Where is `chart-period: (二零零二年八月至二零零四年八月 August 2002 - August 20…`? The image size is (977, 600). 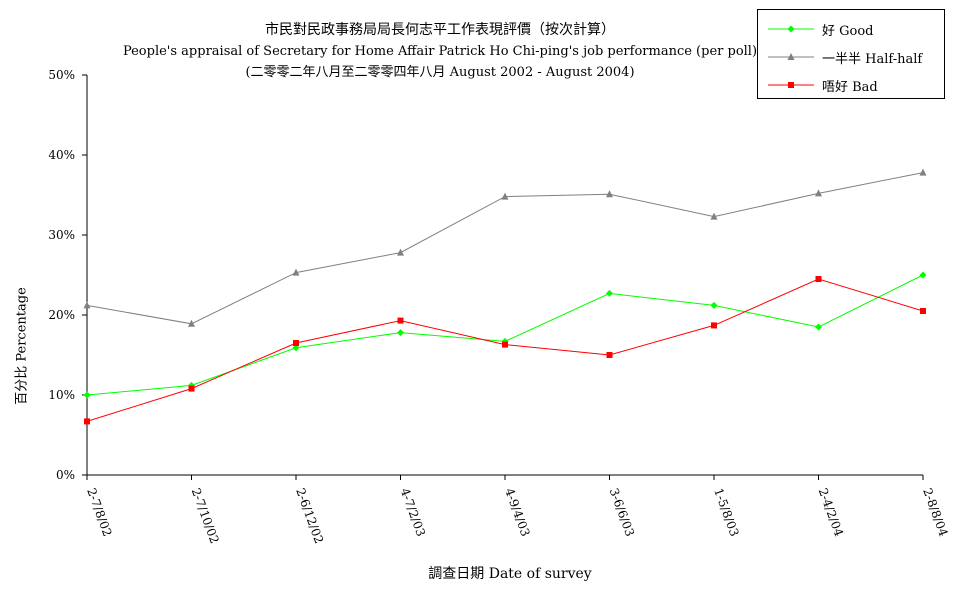 chart-period: (二零零二年八月至二零零四年八月 August 2002 - August 20… is located at coordinates (440, 72).